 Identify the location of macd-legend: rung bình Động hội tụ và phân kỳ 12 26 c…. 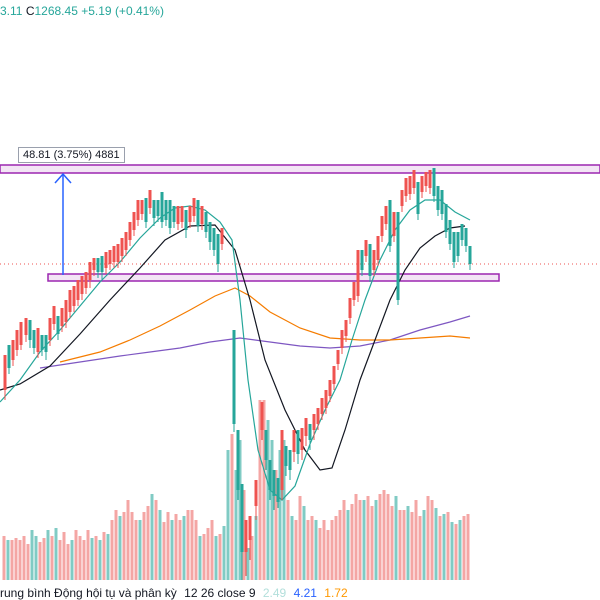
(176, 593).